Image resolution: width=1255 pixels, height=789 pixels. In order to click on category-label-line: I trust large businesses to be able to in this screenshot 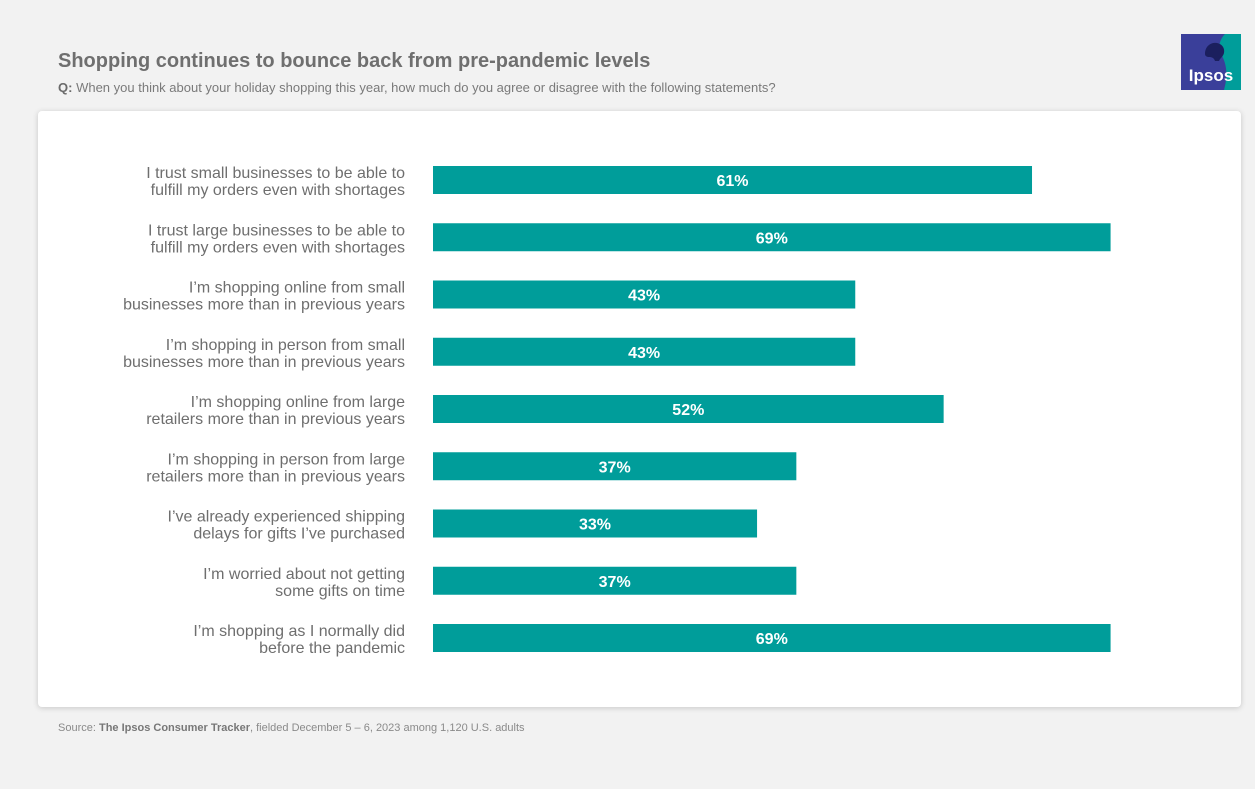, I will do `click(276, 230)`.